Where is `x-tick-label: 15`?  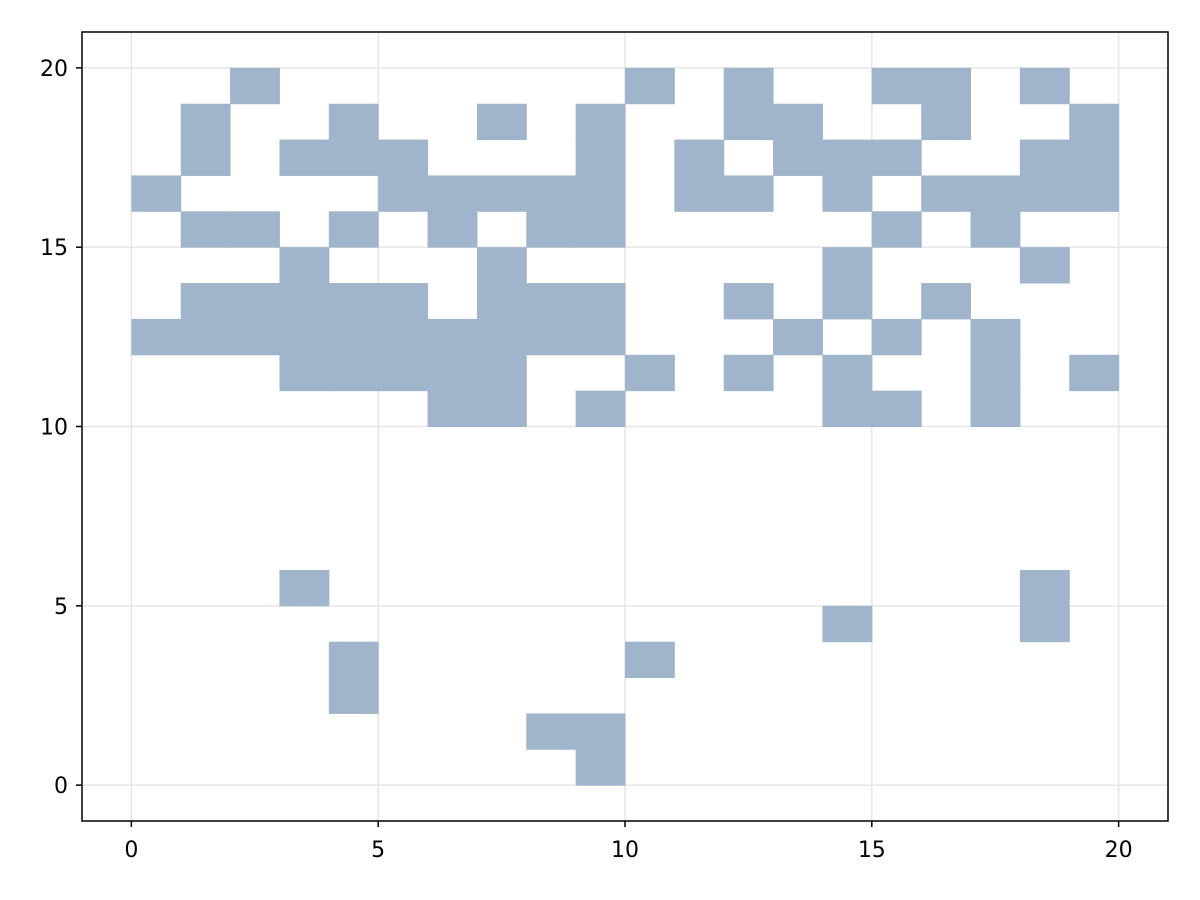
x-tick-label: 15 is located at coordinates (872, 850).